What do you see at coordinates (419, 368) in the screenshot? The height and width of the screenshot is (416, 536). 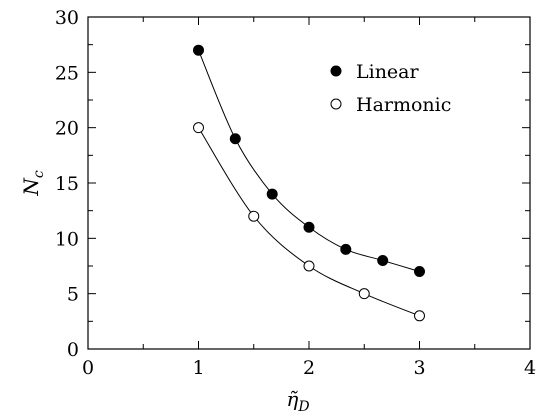 I see `x-tick-label: 3` at bounding box center [419, 368].